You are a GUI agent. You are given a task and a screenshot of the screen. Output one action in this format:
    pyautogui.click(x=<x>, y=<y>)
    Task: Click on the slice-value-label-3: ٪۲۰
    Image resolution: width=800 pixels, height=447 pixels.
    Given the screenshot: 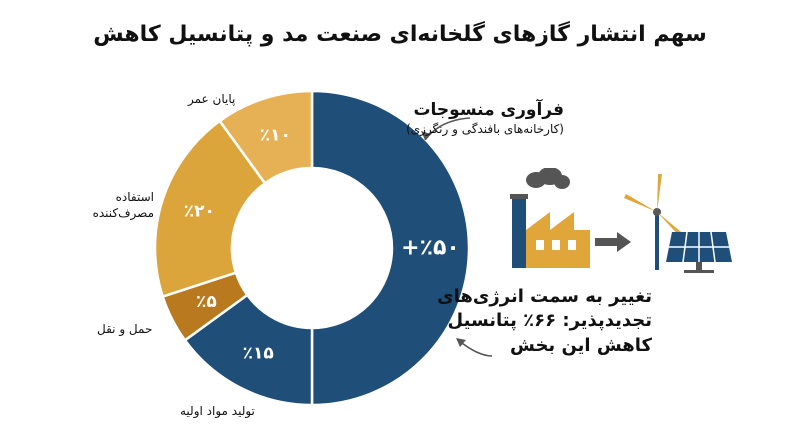 What is the action you would take?
    pyautogui.click(x=199, y=211)
    